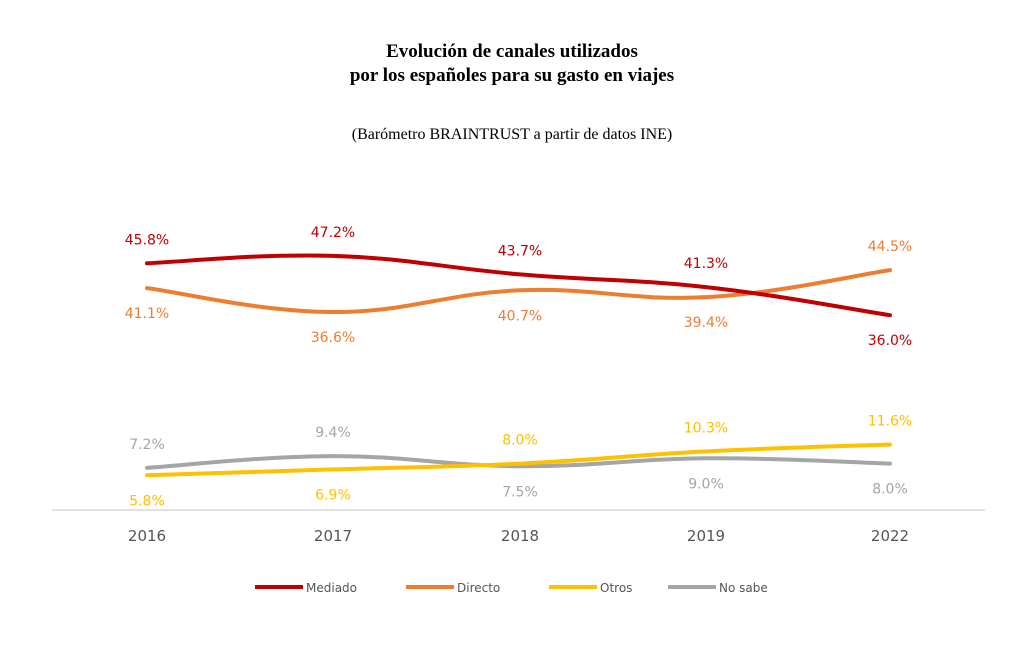  I want to click on x-tick-label: 2016, so click(147, 536).